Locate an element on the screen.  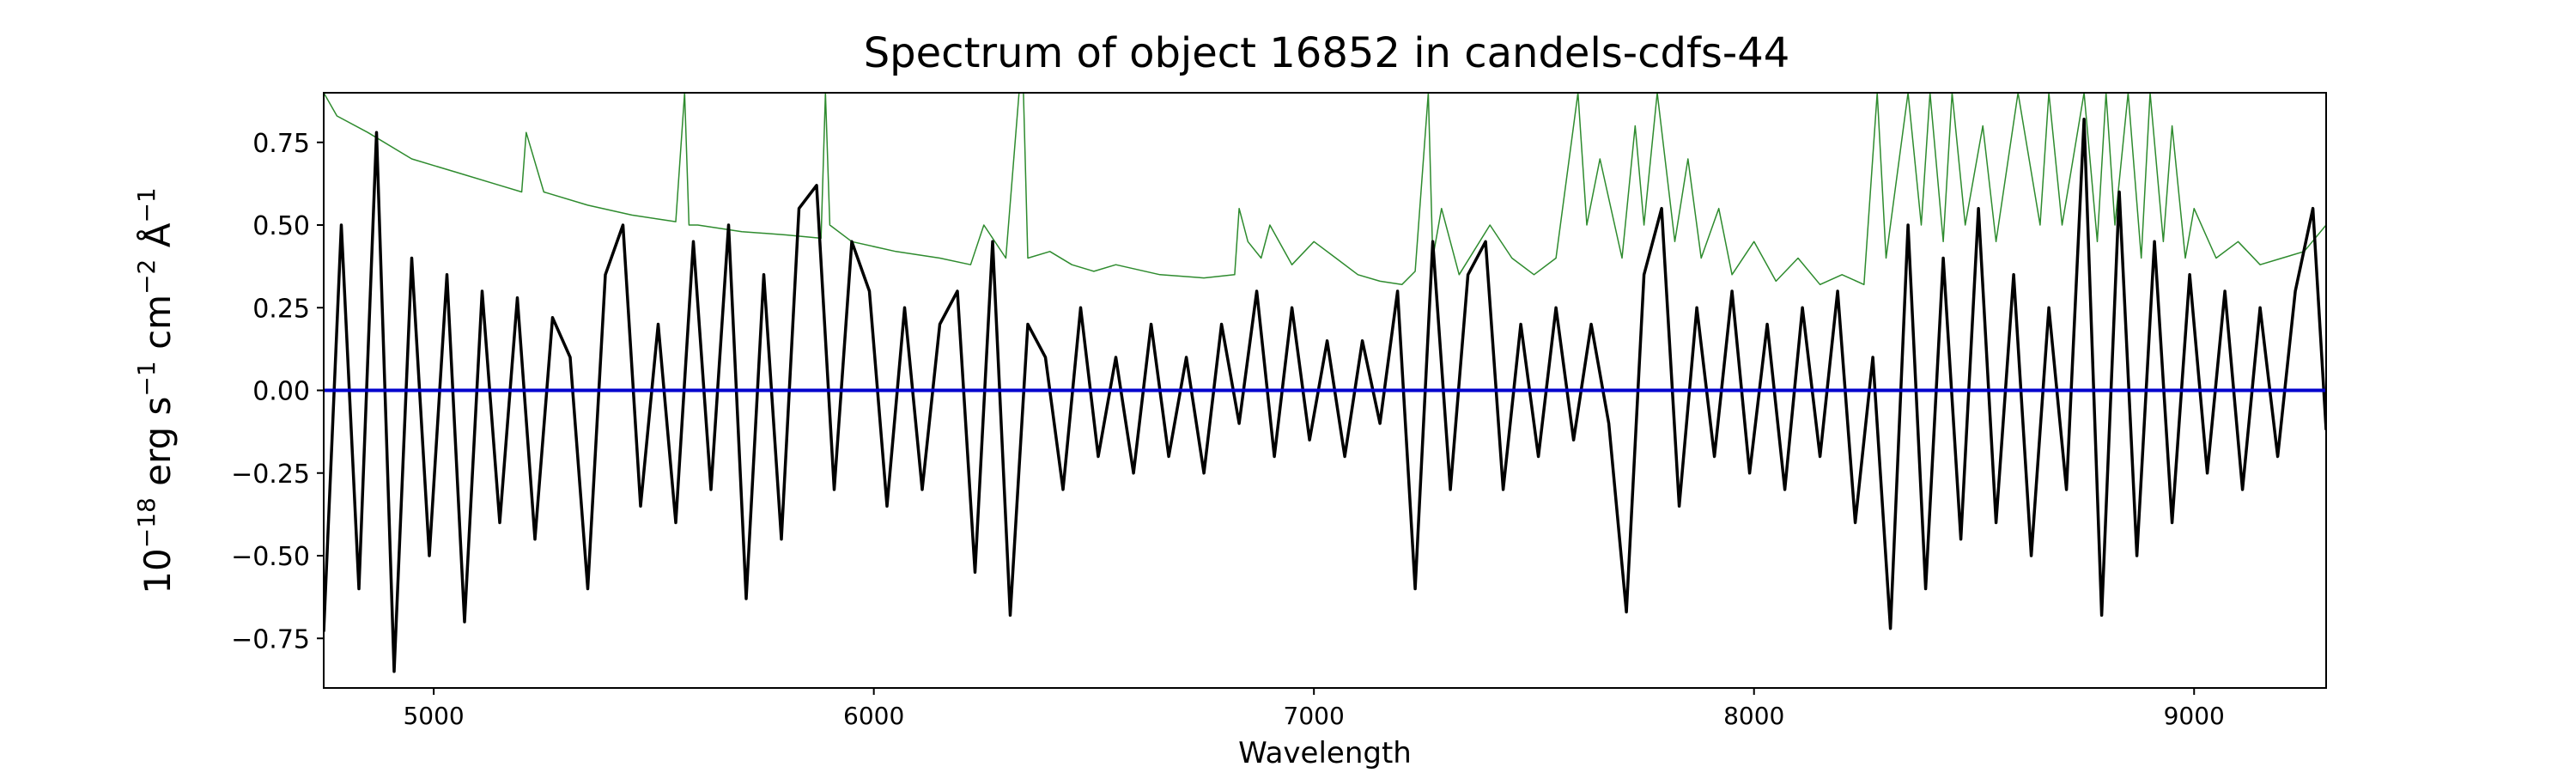
x-tick-label: 5000 is located at coordinates (433, 716).